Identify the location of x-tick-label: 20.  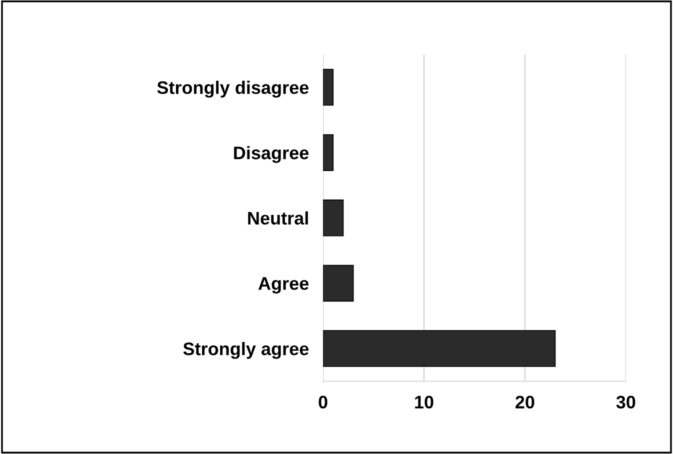
(525, 402).